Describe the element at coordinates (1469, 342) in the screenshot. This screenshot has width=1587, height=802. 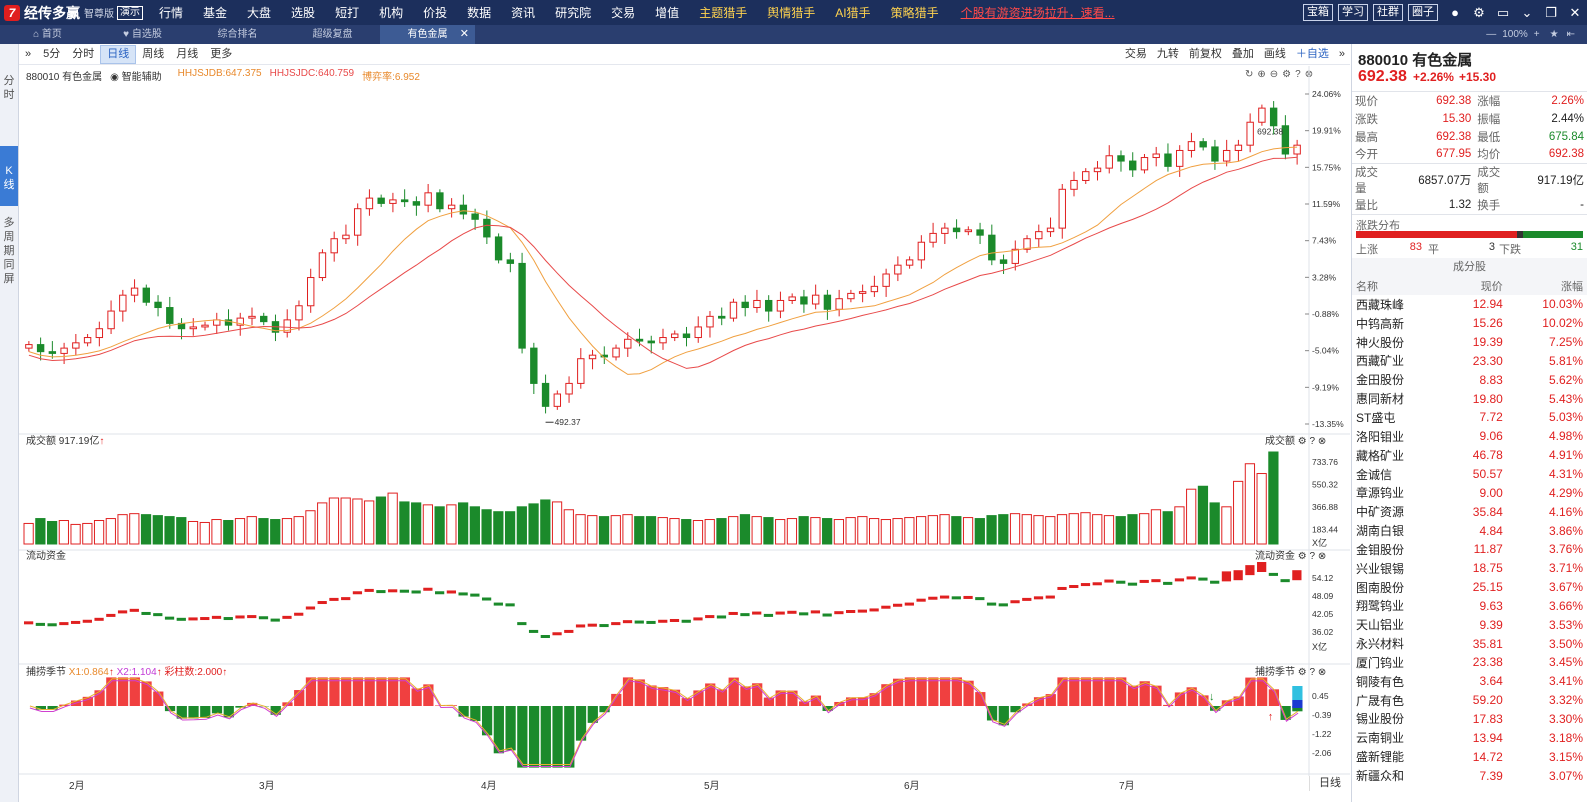
I see `stock-row: 神火股份 19.39 7.25%` at that location.